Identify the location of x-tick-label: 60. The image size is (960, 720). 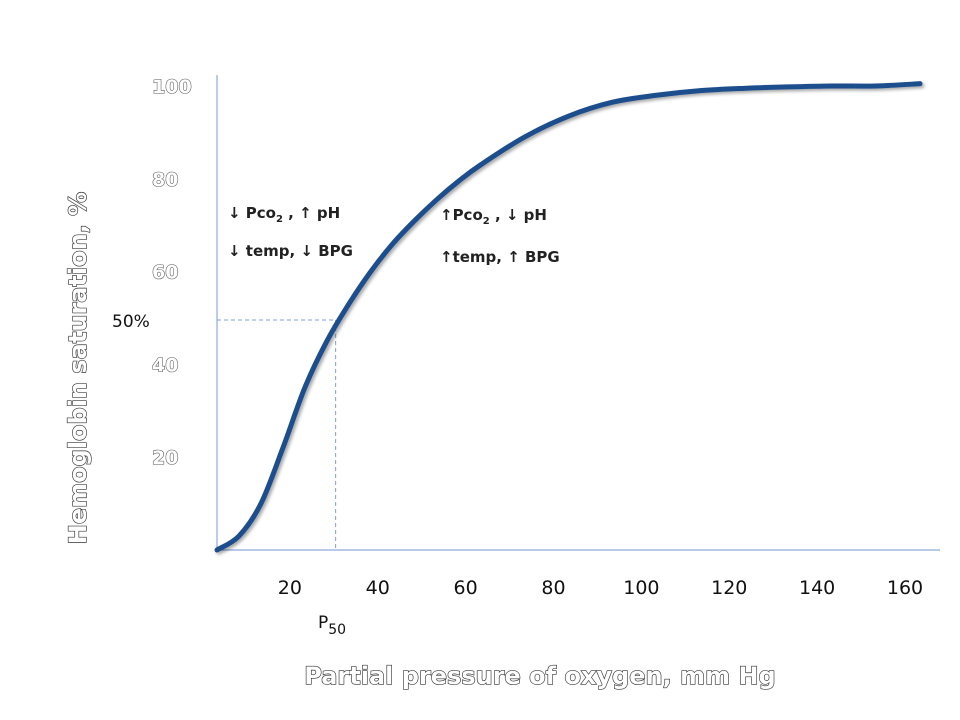
(466, 588).